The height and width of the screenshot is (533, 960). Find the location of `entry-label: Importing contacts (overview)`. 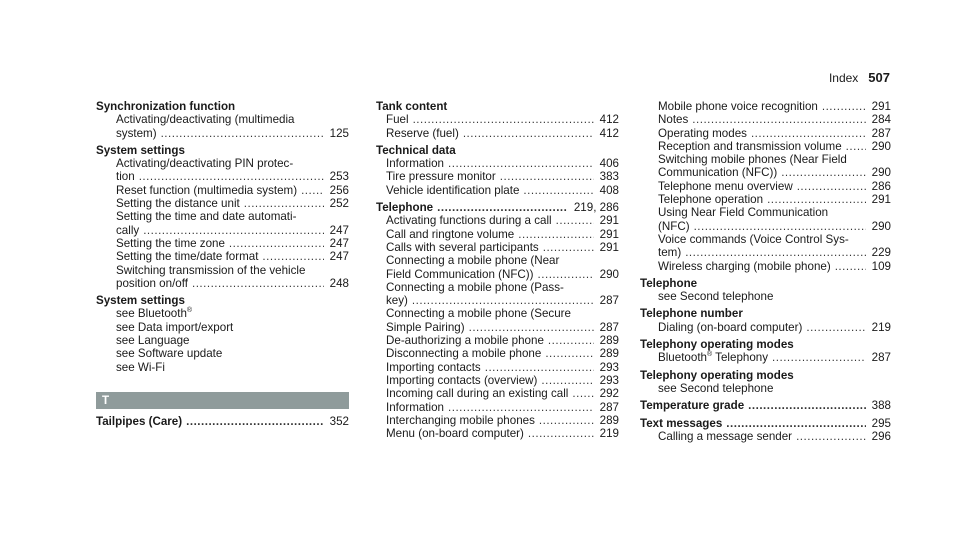

entry-label: Importing contacts (overview) is located at coordinates (462, 380).